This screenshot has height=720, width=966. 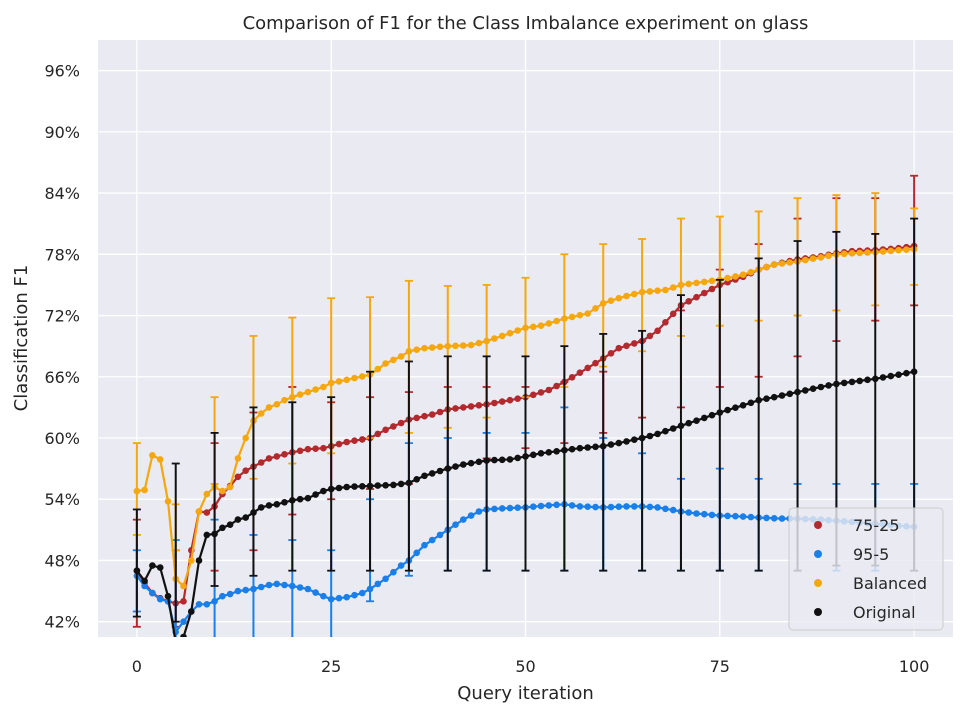 What do you see at coordinates (720, 666) in the screenshot?
I see `x-tick-label: 75` at bounding box center [720, 666].